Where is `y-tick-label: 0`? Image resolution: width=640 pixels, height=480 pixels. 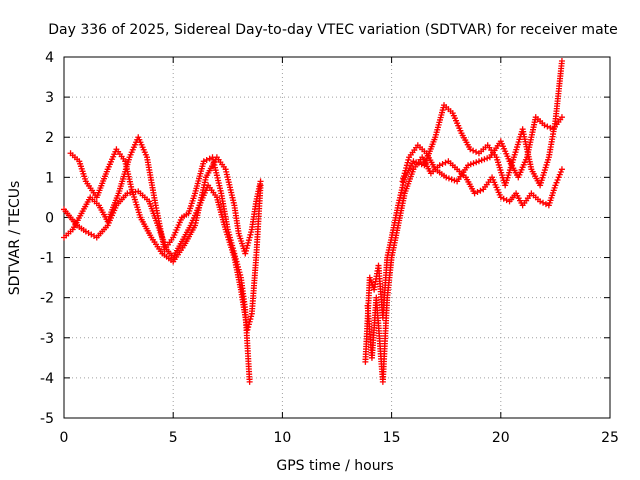
y-tick-label: 0 is located at coordinates (49, 218).